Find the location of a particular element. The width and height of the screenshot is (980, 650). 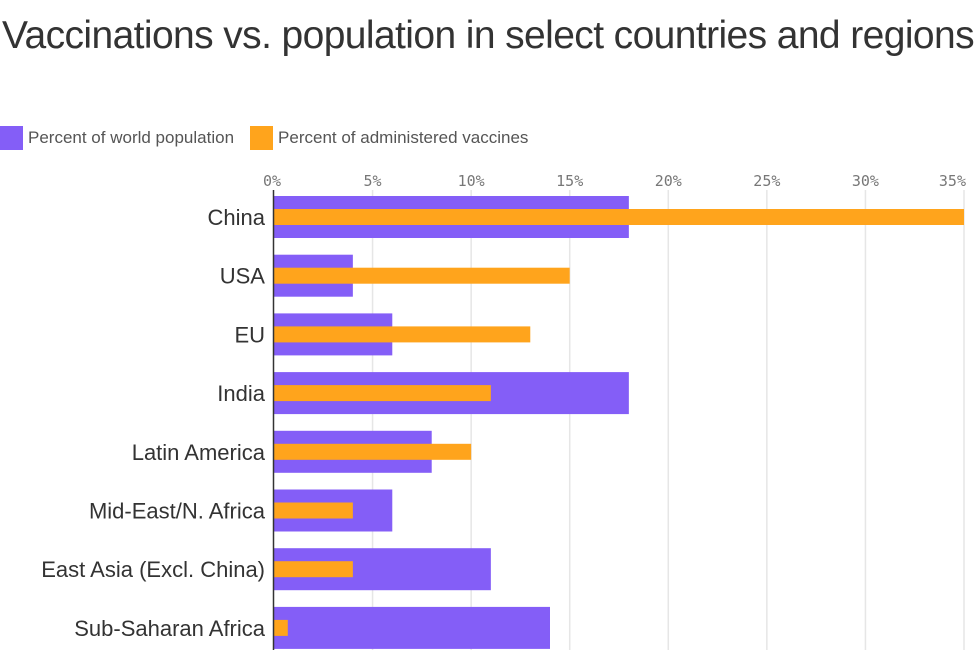

category-label: Mid-East/N. Africa is located at coordinates (177, 511).